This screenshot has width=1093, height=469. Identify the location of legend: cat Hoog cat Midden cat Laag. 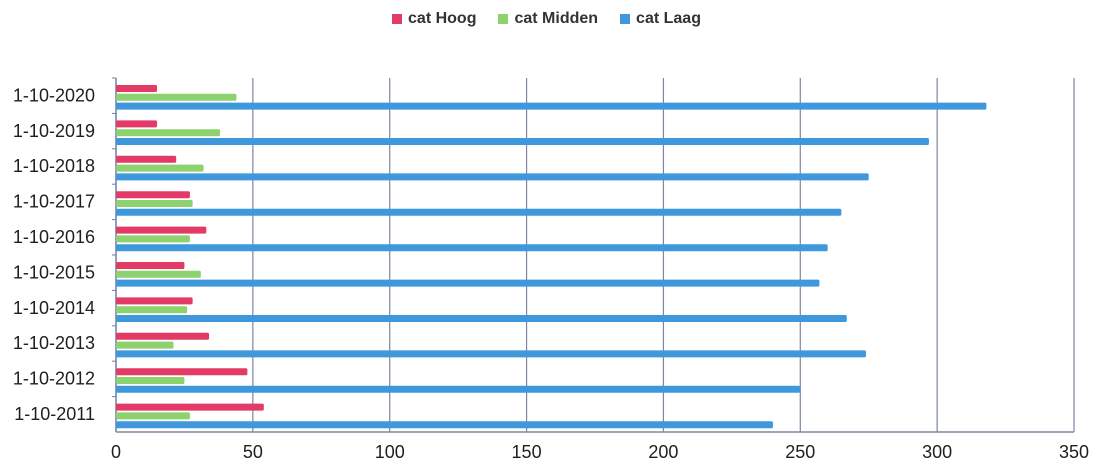
(546, 19).